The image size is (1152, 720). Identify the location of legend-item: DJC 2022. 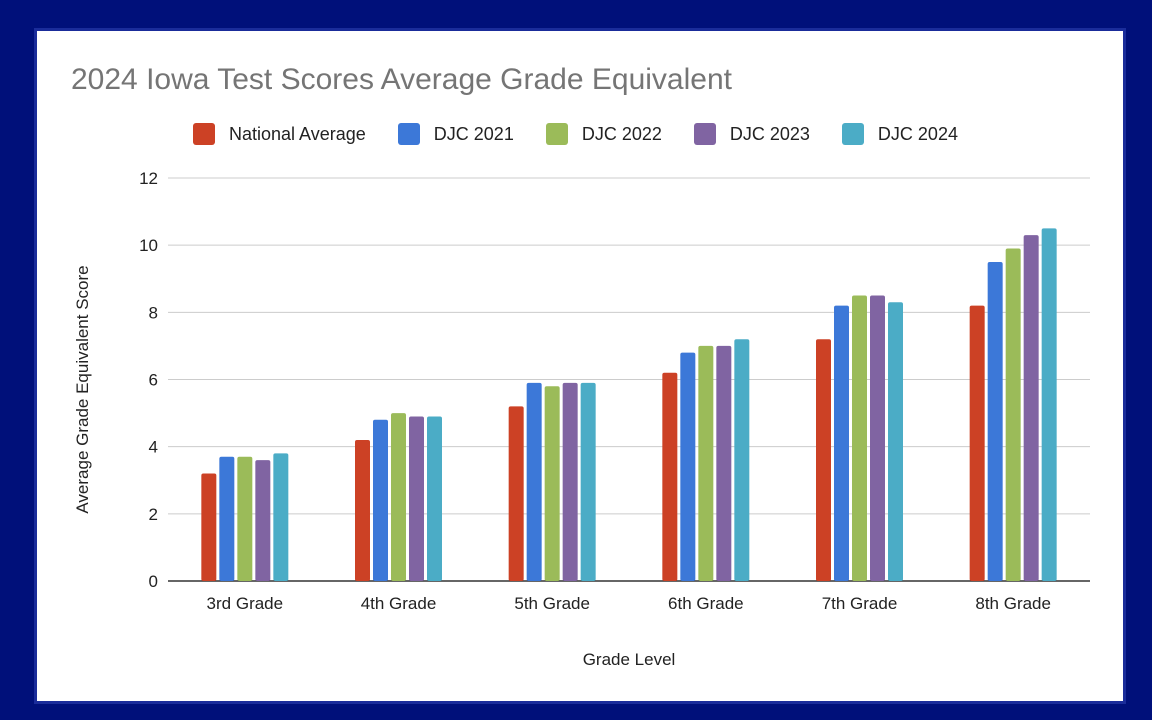
(603, 134).